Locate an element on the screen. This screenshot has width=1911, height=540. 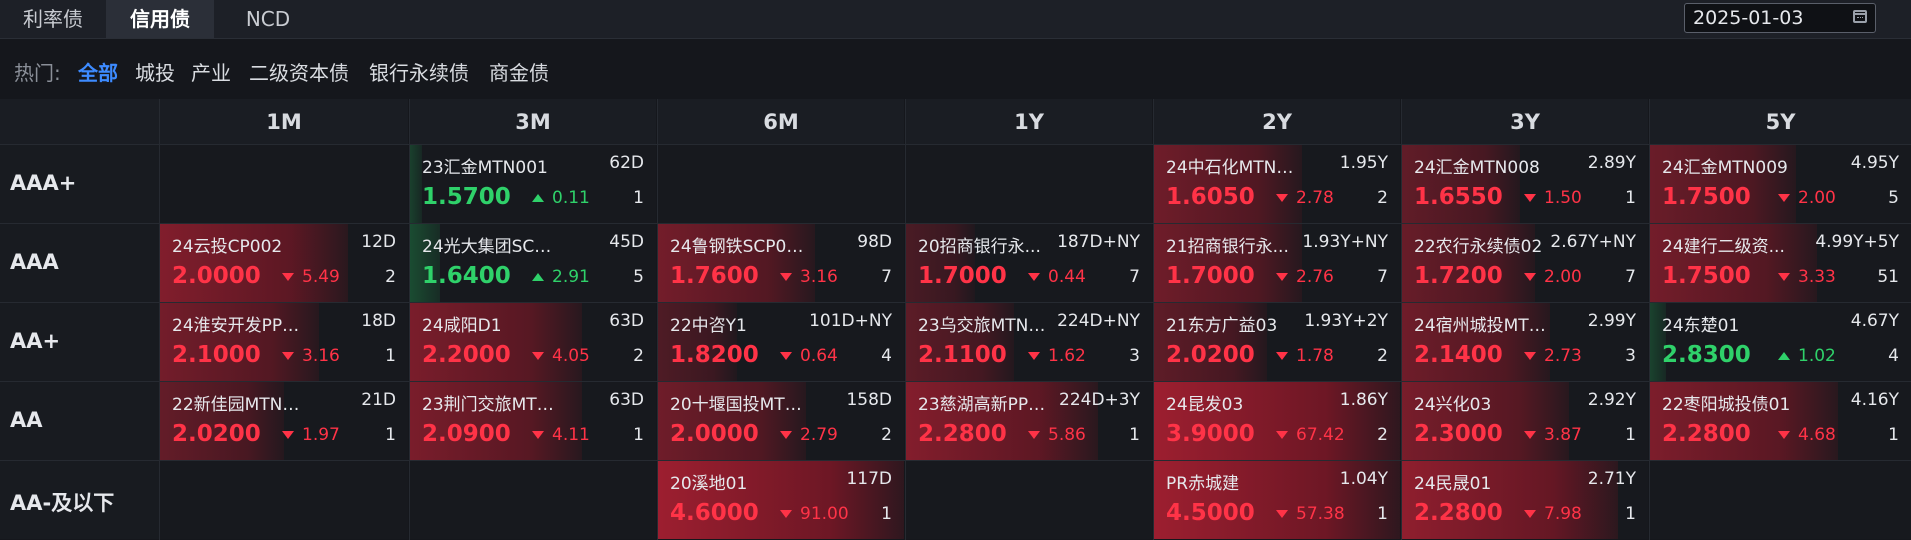
bond-quote-cell: 24昆发03 1.86Y 3.9000 67.42 2 is located at coordinates (1277, 421).